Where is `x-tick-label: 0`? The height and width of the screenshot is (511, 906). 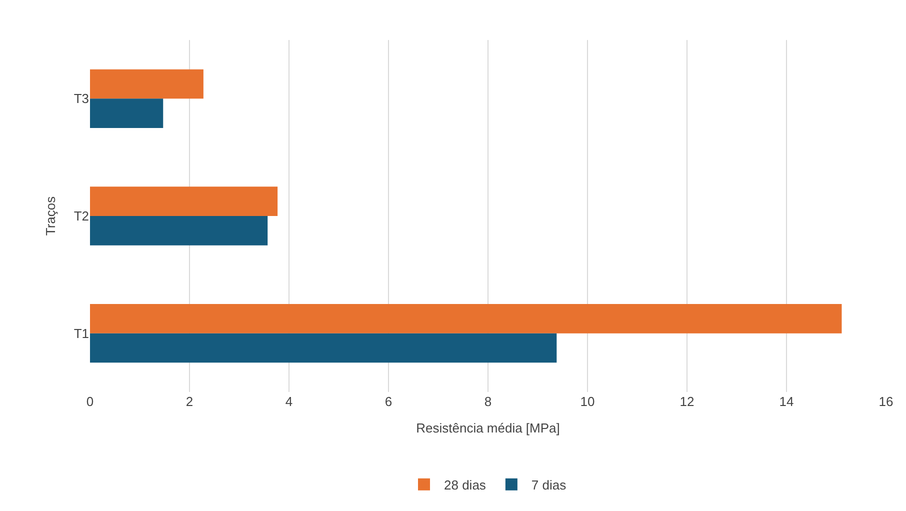 x-tick-label: 0 is located at coordinates (90, 401).